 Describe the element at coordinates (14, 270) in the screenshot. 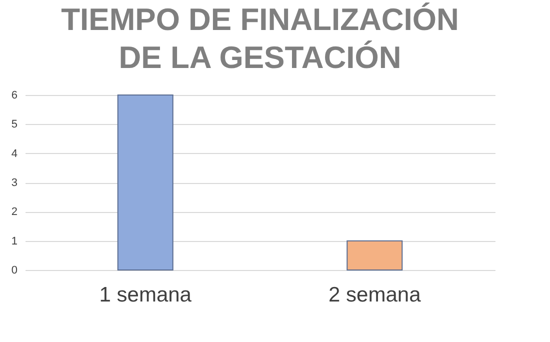

I see `y-tick-label: 0` at that location.